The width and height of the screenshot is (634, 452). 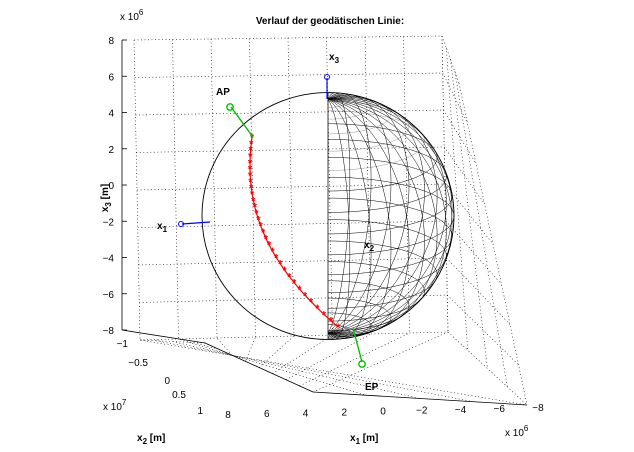 What do you see at coordinates (111, 150) in the screenshot?
I see `x3-tick-label: 2` at bounding box center [111, 150].